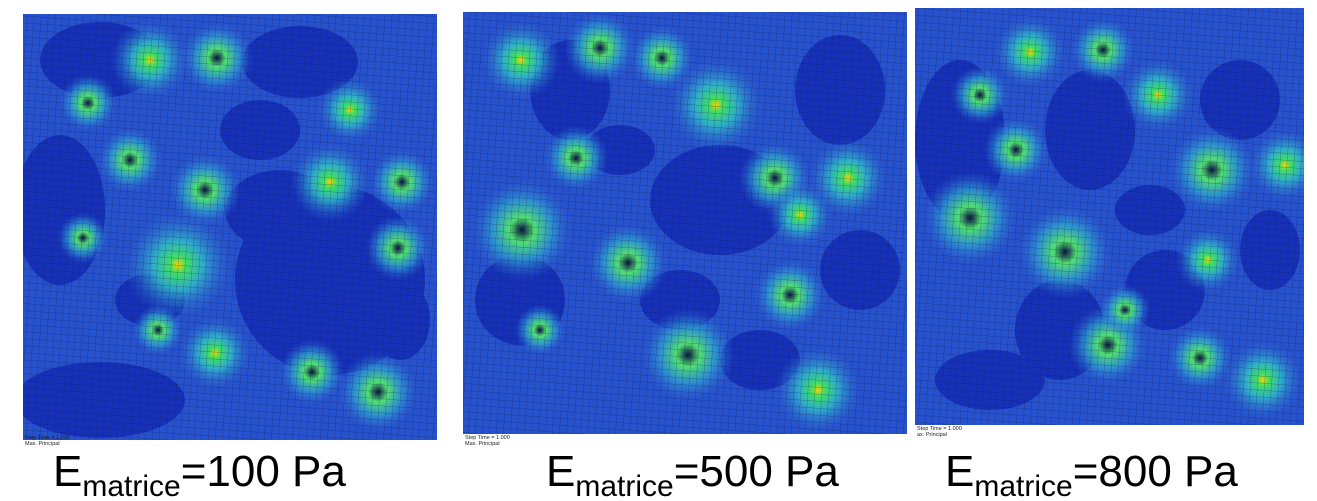  I want to click on caption-value: =800 Pa, so click(1156, 471).